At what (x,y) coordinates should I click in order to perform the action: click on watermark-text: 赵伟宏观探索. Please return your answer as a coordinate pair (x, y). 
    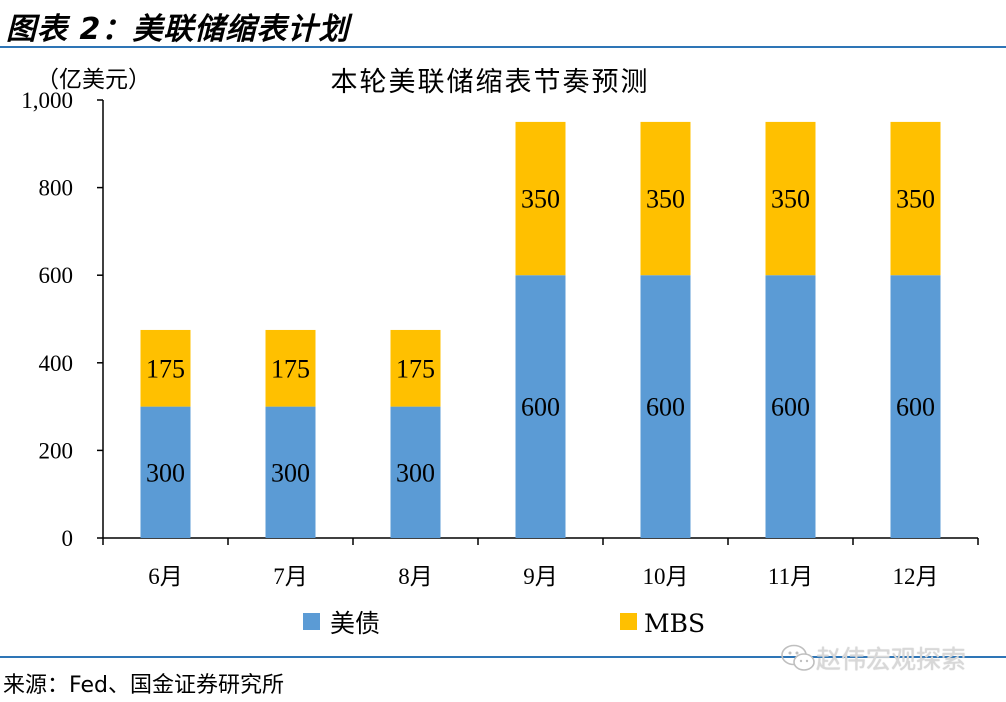
    Looking at the image, I should click on (891, 659).